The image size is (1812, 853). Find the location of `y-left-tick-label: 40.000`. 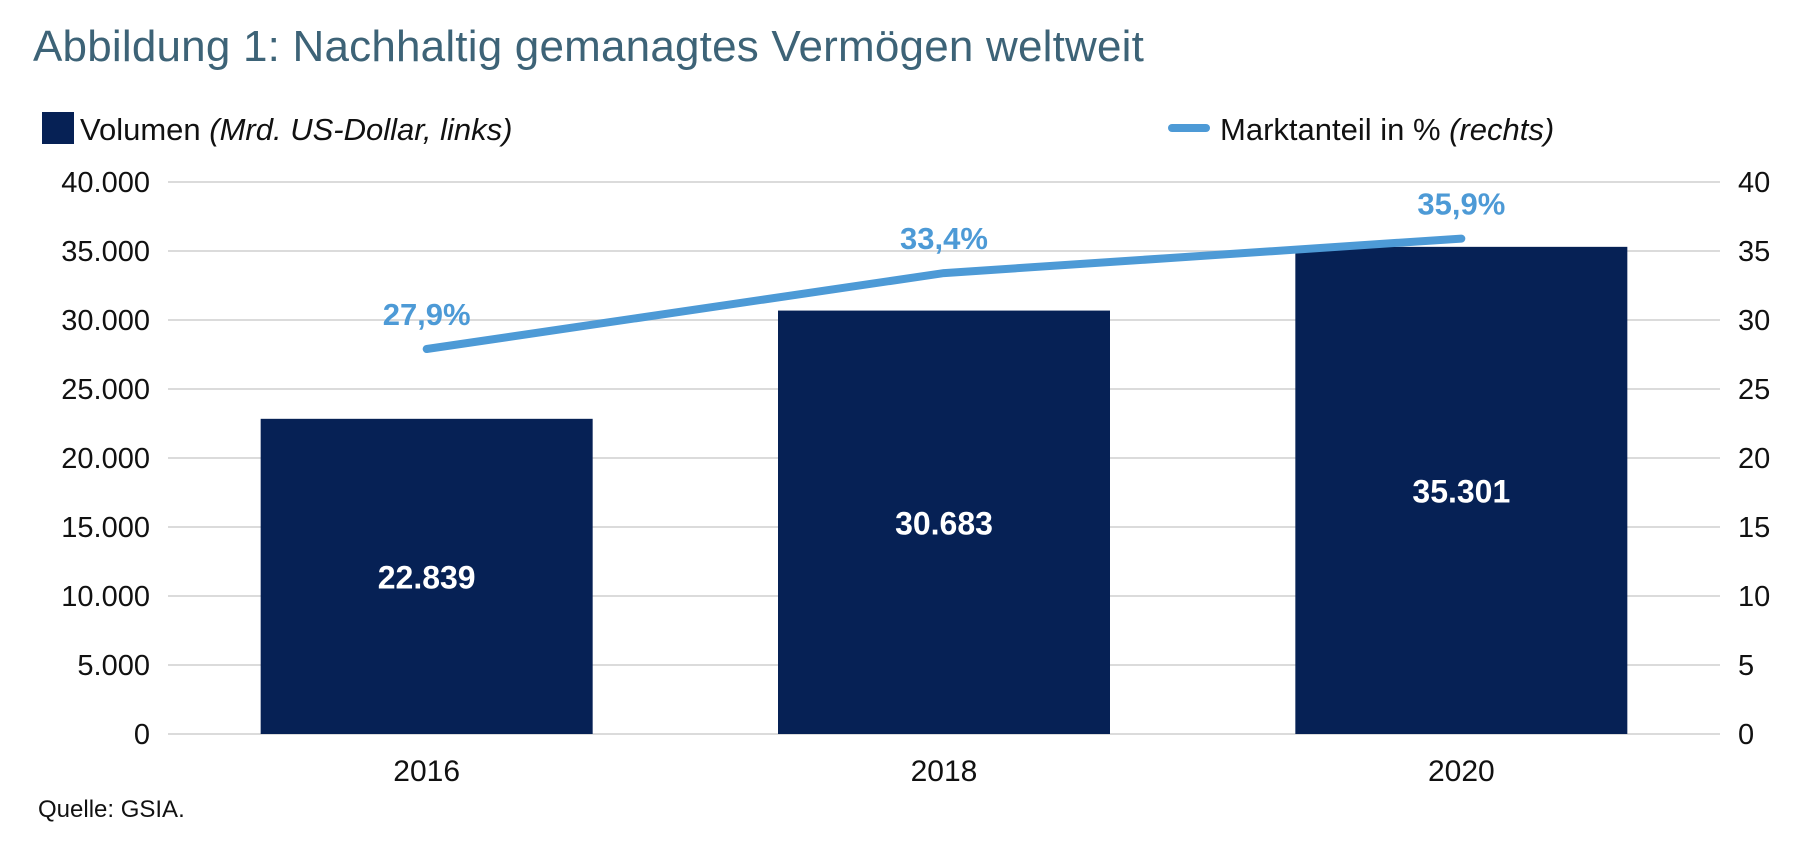

y-left-tick-label: 40.000 is located at coordinates (105, 183).